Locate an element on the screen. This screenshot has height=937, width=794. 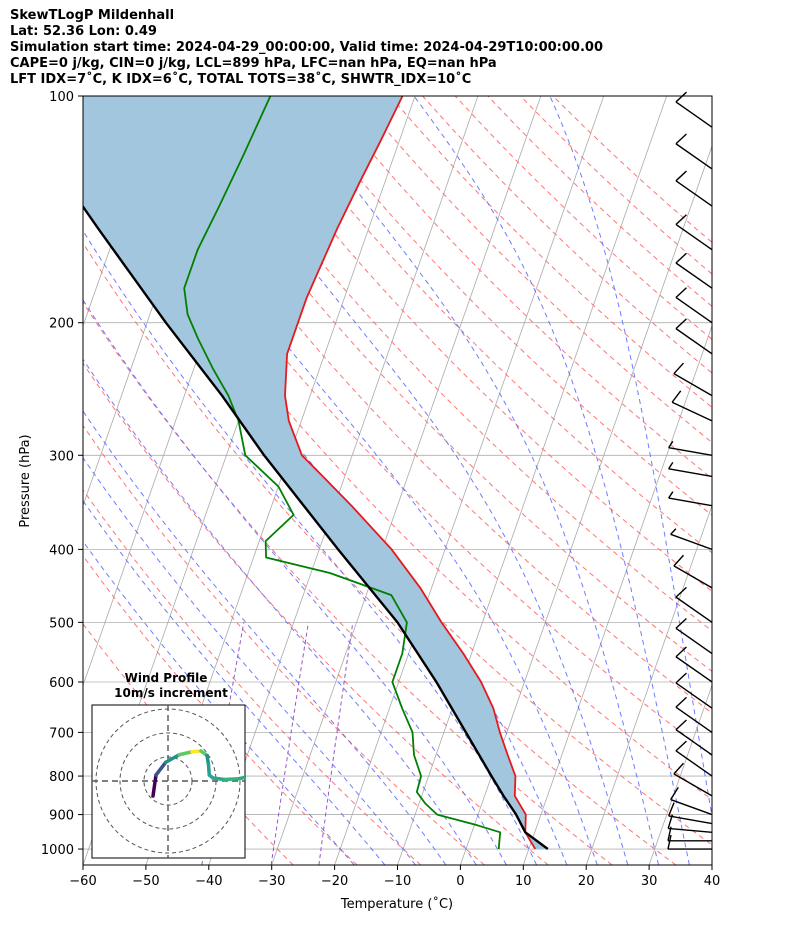
x-tick-label: 10 is located at coordinates (523, 881).